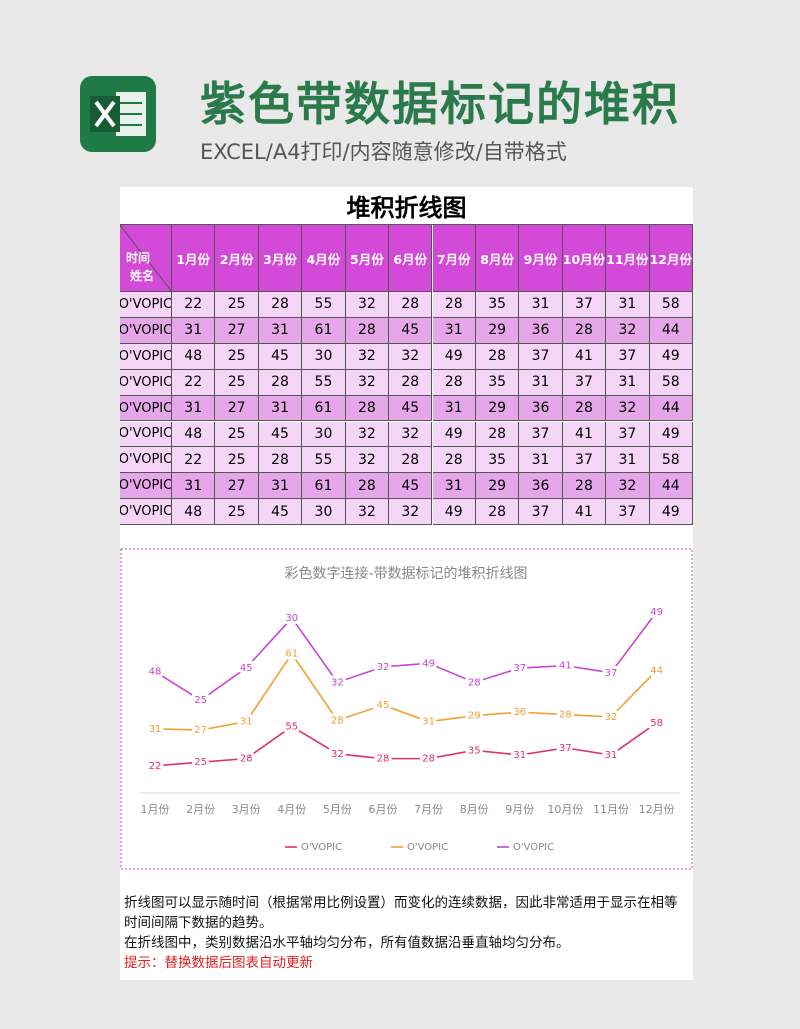 The image size is (800, 1029). I want to click on data-label: 44, so click(656, 670).